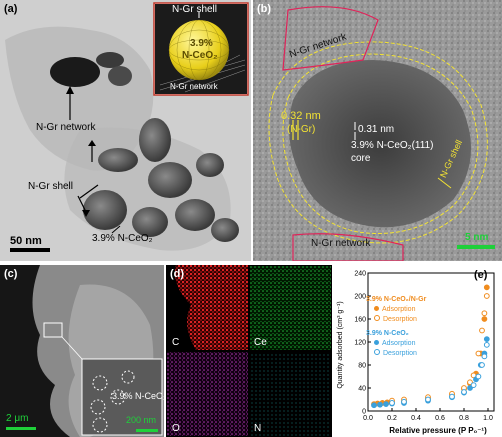  Describe the element at coordinates (488, 418) in the screenshot. I see `x-tick-label: 1.0` at that location.